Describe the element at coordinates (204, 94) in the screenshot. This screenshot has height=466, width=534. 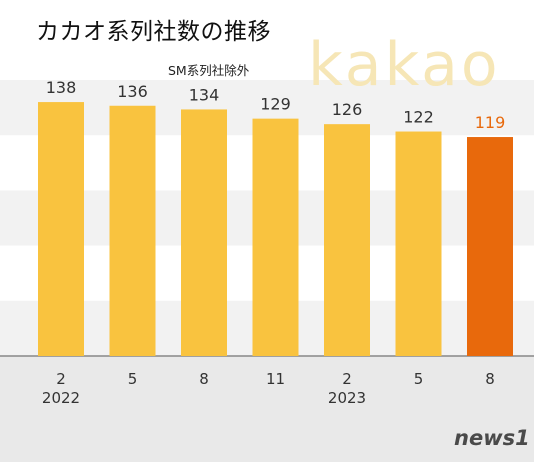
I see `bar-value-label: 134` at that location.